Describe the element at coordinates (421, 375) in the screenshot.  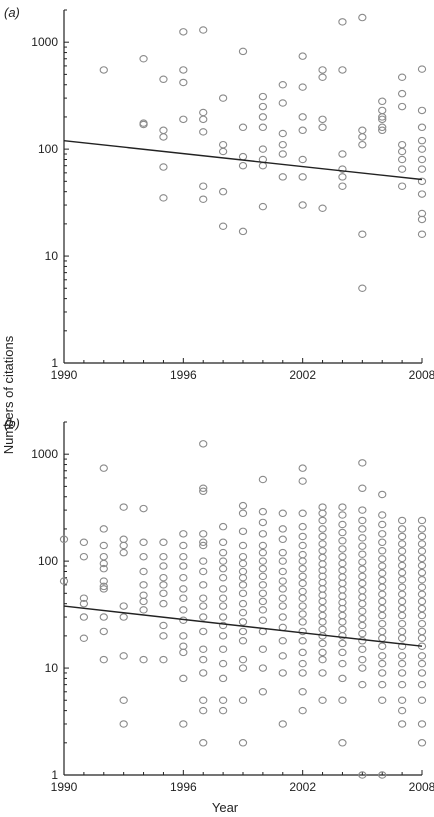
I see `x-tick-label: 2008` at that location.